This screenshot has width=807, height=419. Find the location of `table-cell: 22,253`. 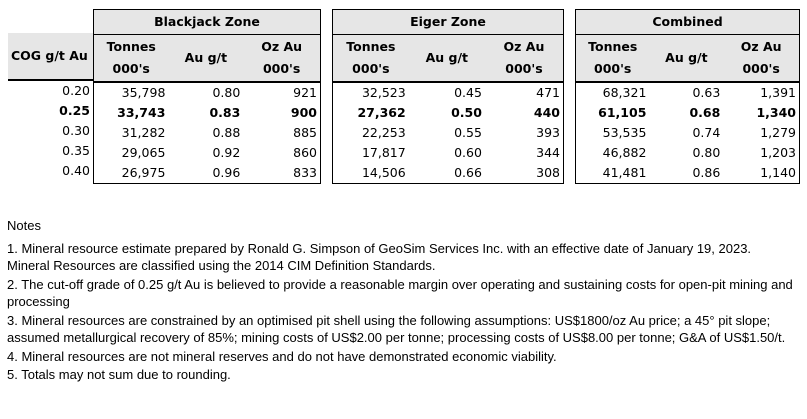

table-cell: 22,253 is located at coordinates (383, 132).